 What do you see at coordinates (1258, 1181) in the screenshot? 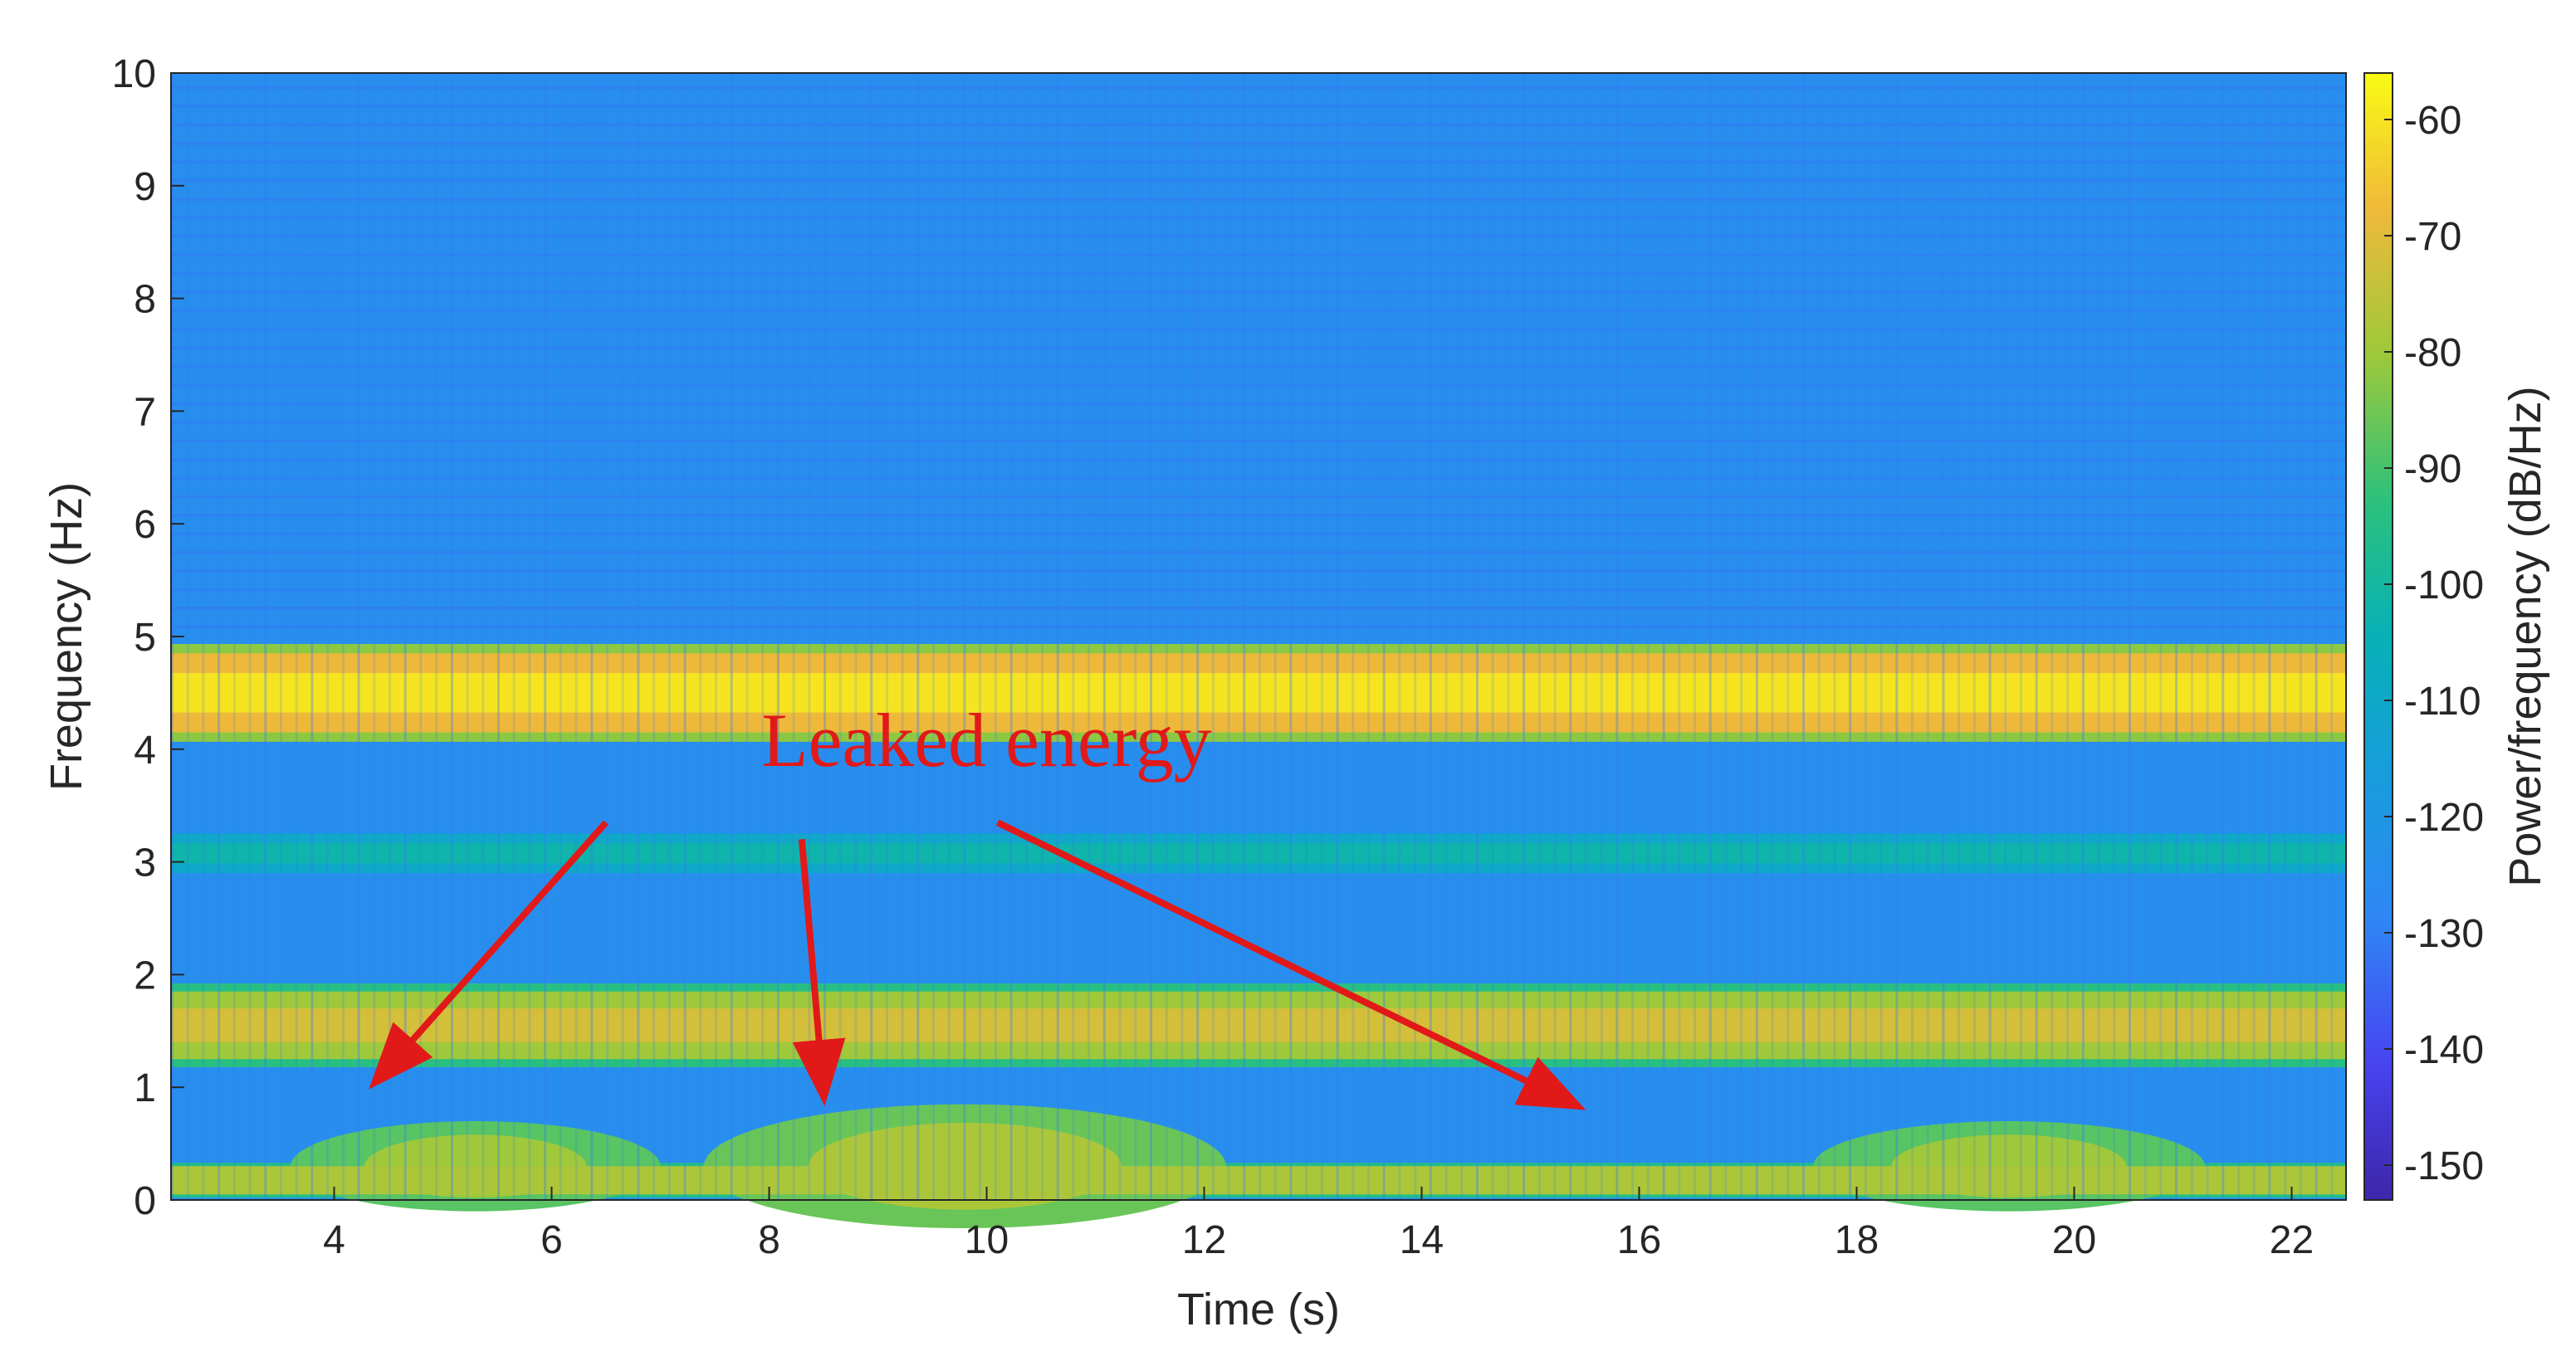
I see `band-bottom-overlay` at bounding box center [1258, 1181].